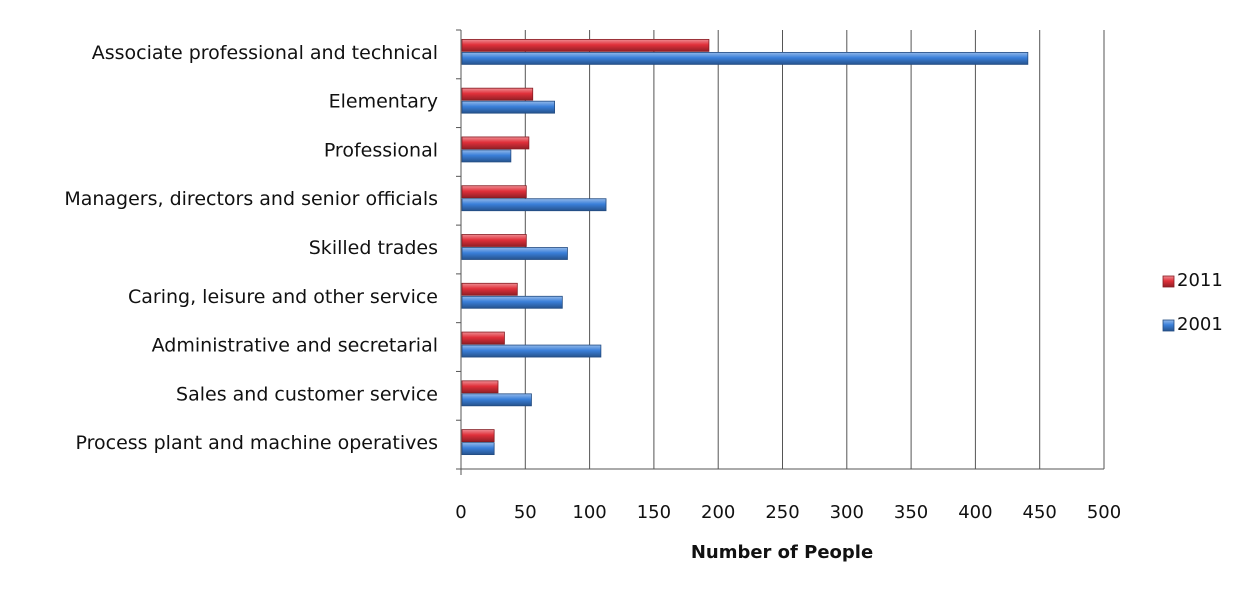 The width and height of the screenshot is (1250, 589). Describe the element at coordinates (782, 512) in the screenshot. I see `x-tick-label: 250` at that location.